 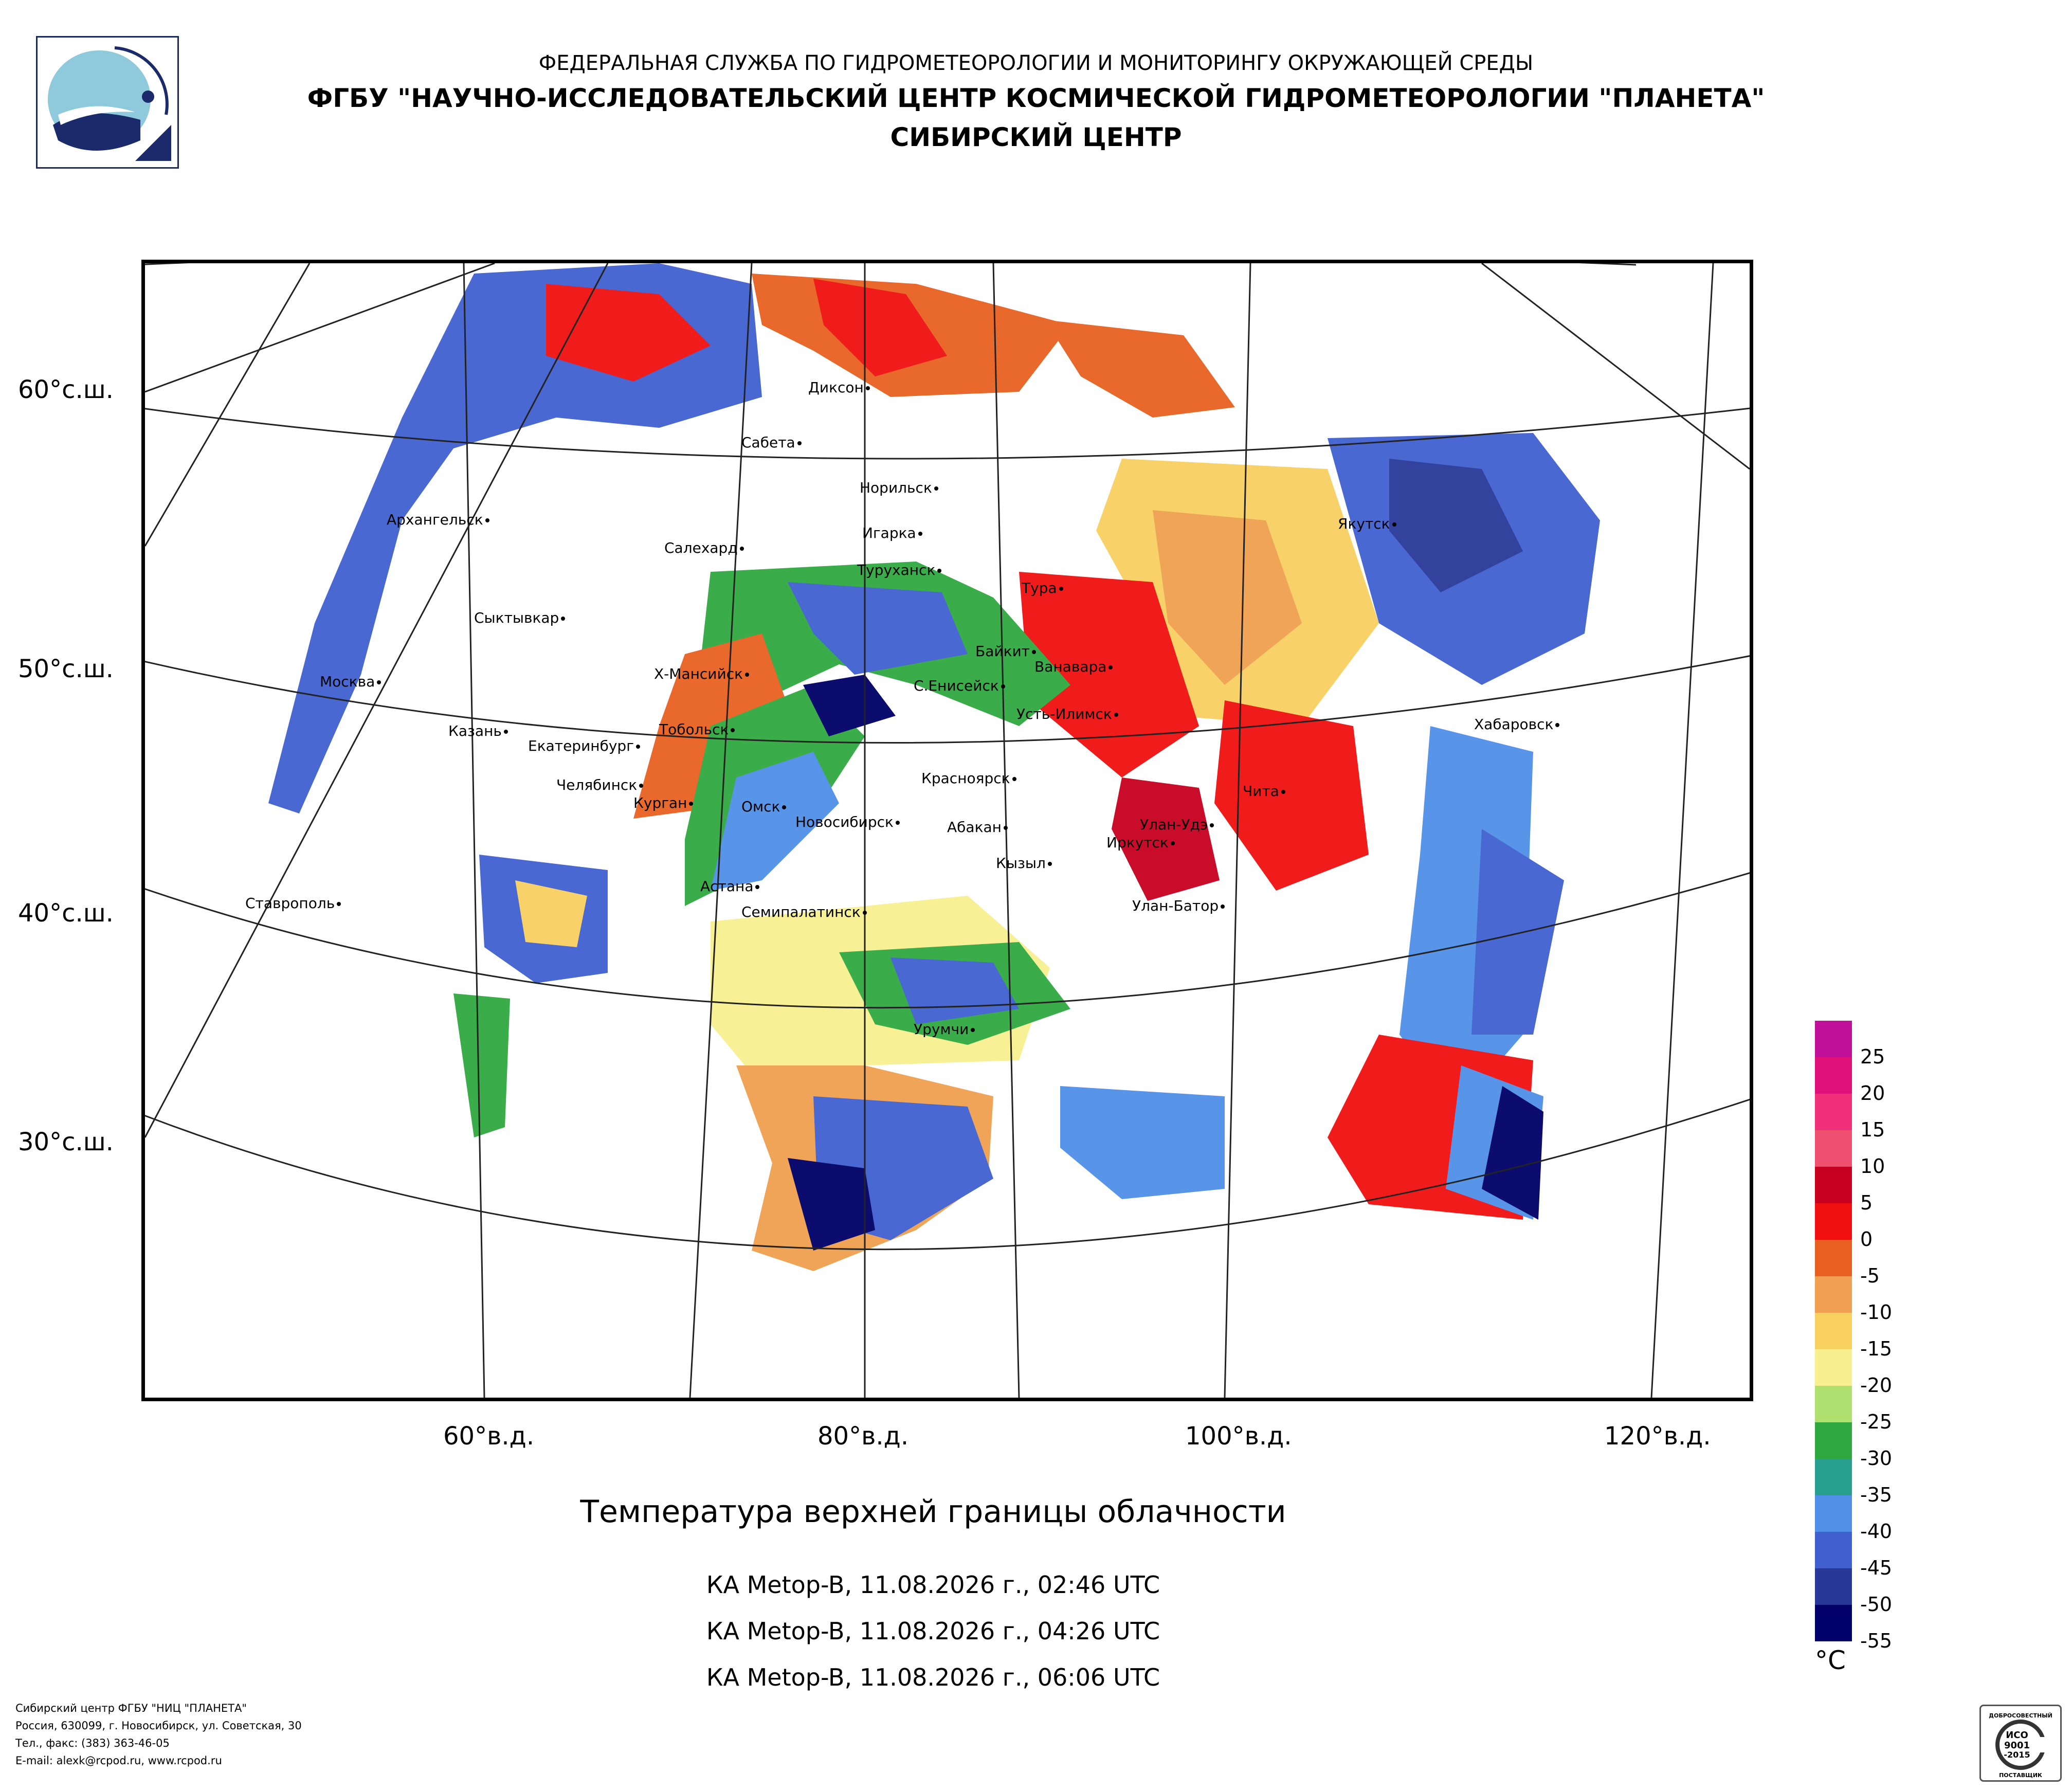 I want to click on city-label: Усть-Илимск, so click(x=1067, y=713).